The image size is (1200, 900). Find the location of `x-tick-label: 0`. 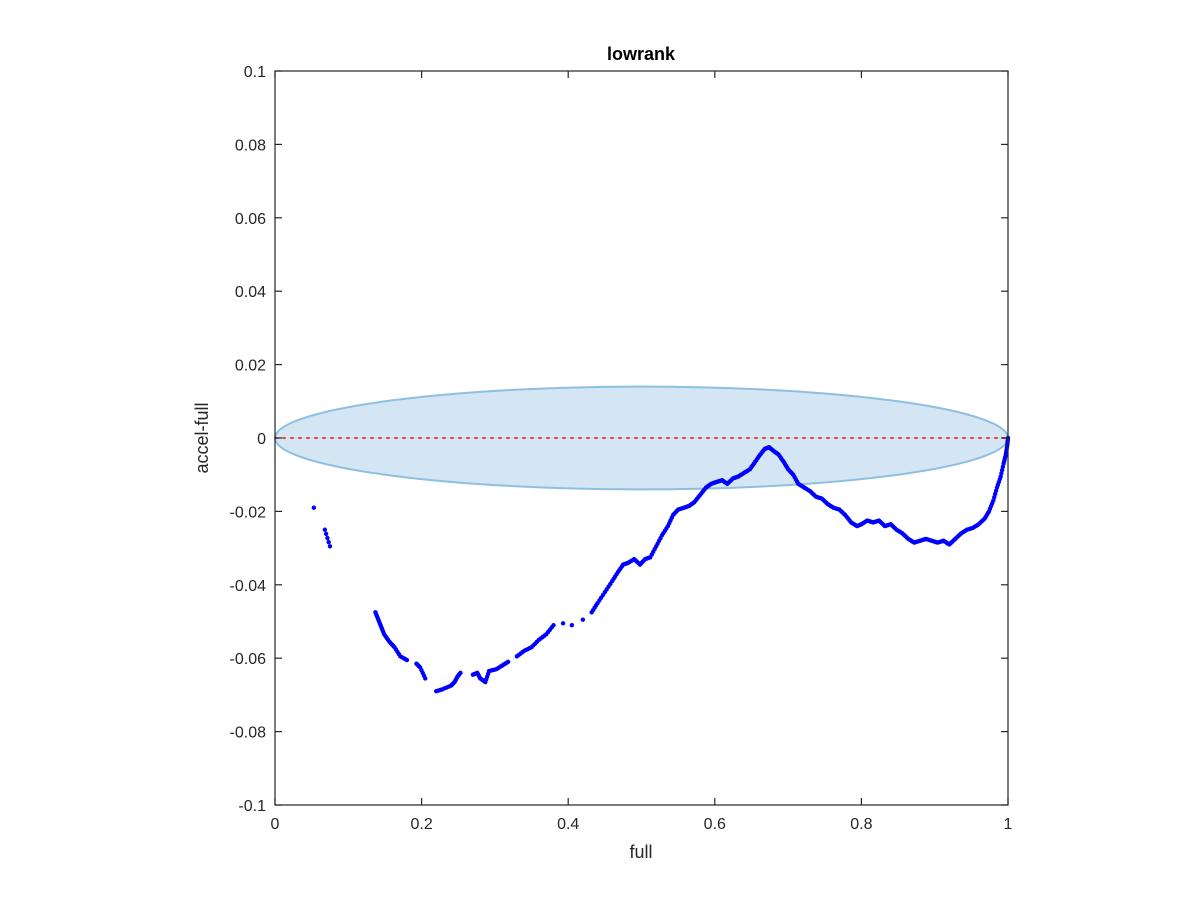

x-tick-label: 0 is located at coordinates (275, 824).